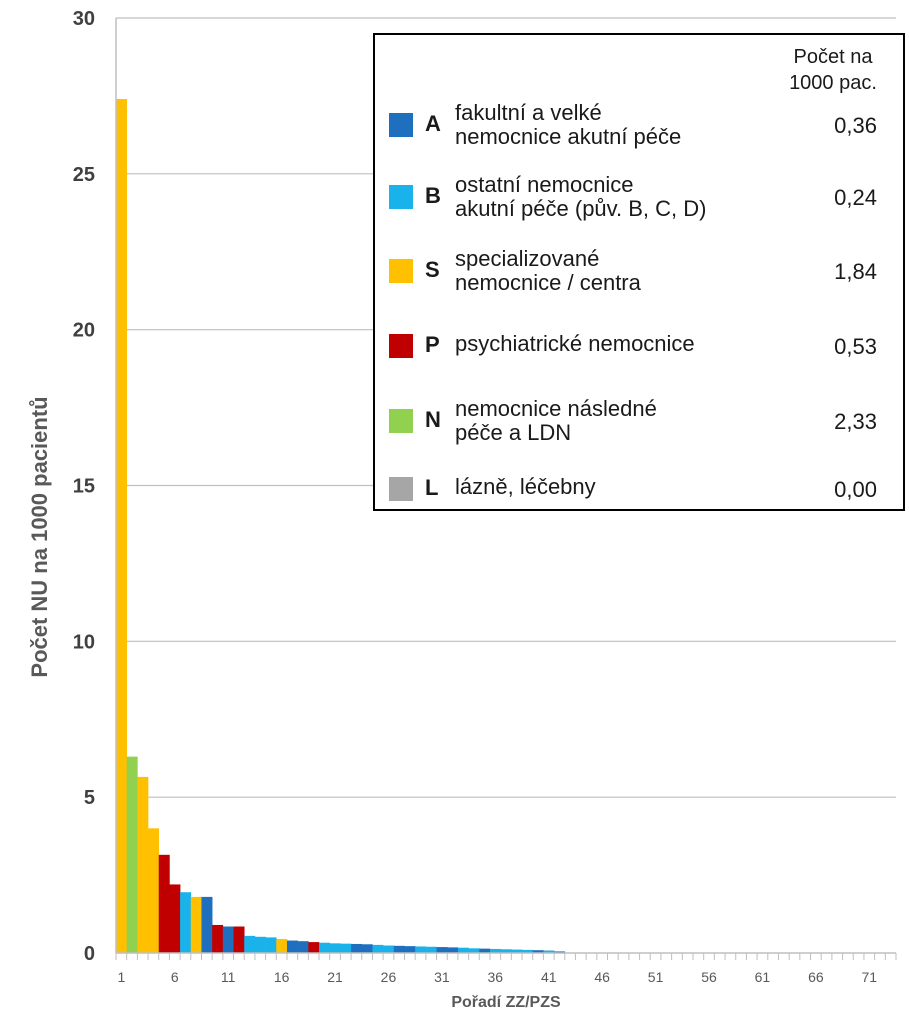 The height and width of the screenshot is (1015, 909). I want to click on legend-swatch-s, so click(401, 271).